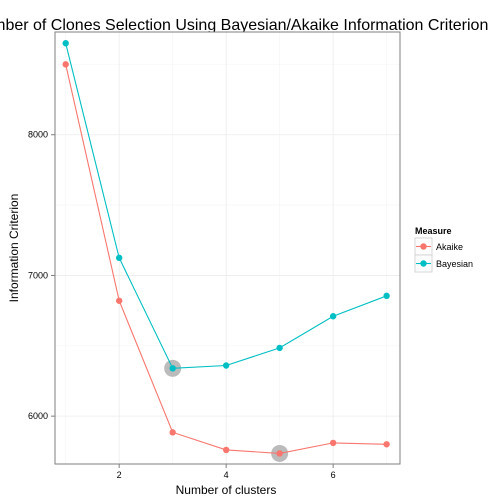 The height and width of the screenshot is (504, 504). What do you see at coordinates (226, 475) in the screenshot?
I see `x-tick-label: 4` at bounding box center [226, 475].